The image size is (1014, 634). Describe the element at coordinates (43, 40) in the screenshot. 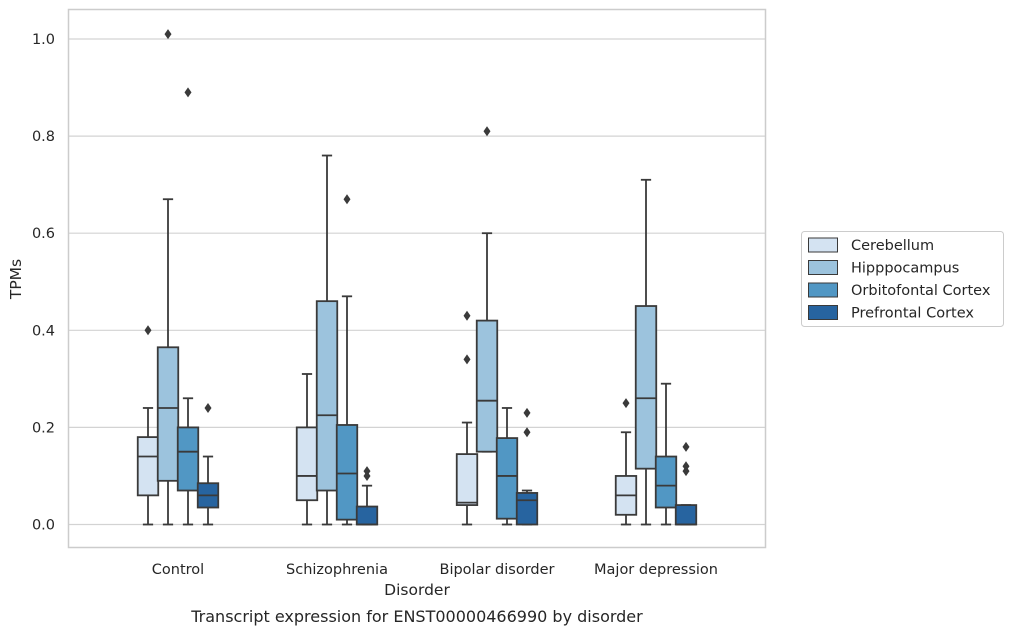

I see `y-tick-label: 1.0` at that location.